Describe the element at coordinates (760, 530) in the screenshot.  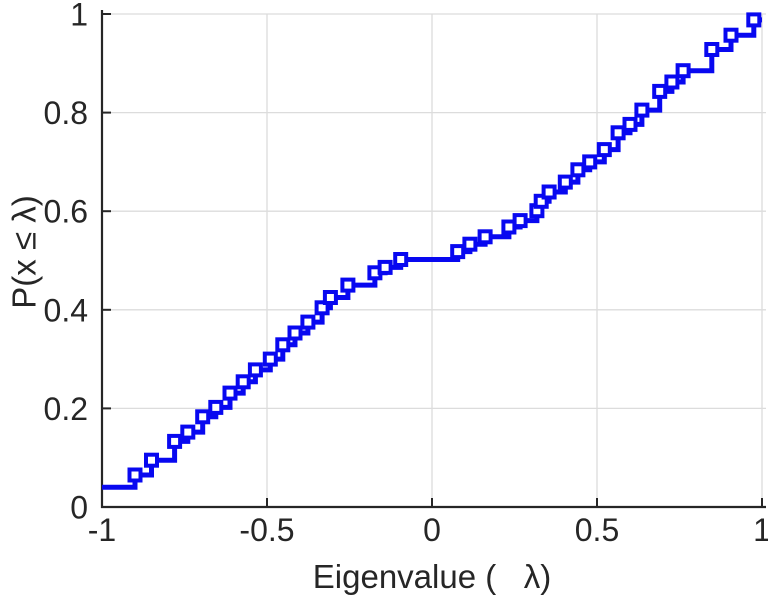
I see `x-tick-label: 1` at that location.